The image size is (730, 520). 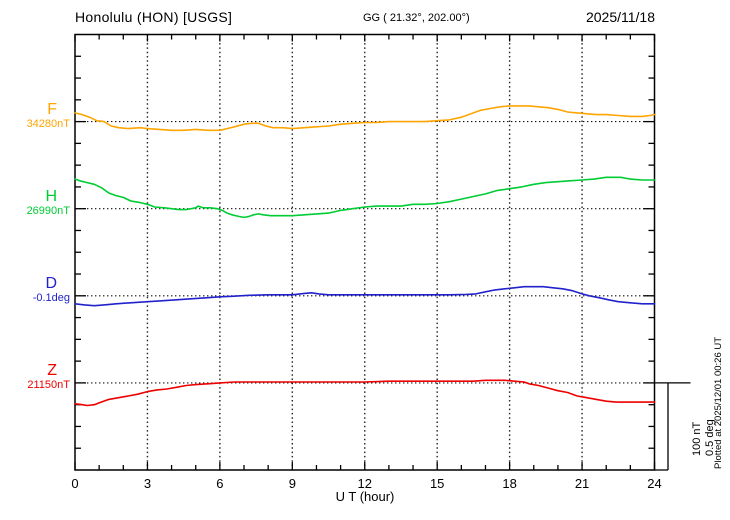 I want to click on component-letter-F: F, so click(x=52, y=109).